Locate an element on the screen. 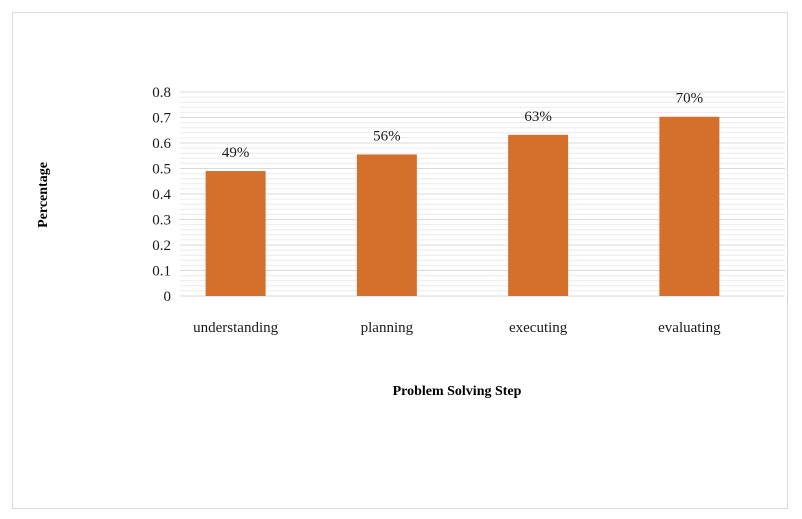 The height and width of the screenshot is (519, 802). bar-understanding is located at coordinates (235, 233).